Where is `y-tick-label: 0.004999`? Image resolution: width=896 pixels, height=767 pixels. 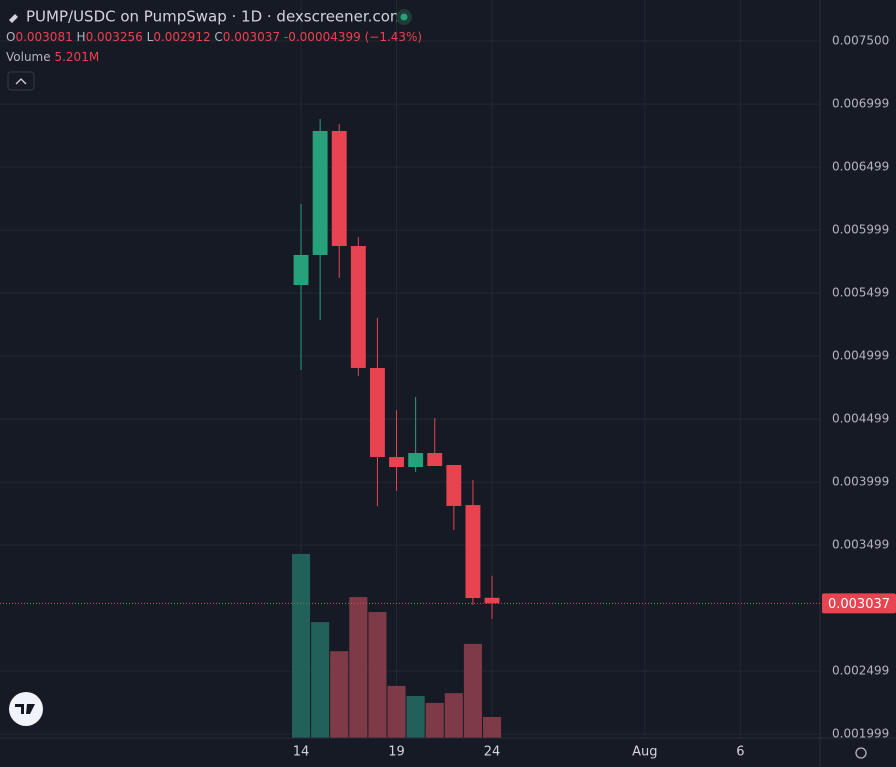
y-tick-label: 0.004999 is located at coordinates (860, 356).